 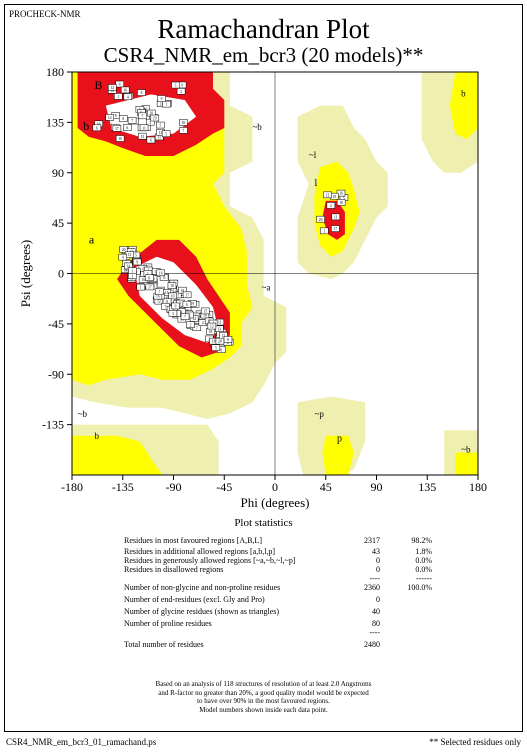 What do you see at coordinates (221, 345) in the screenshot?
I see `data-point-label: 15` at bounding box center [221, 345].